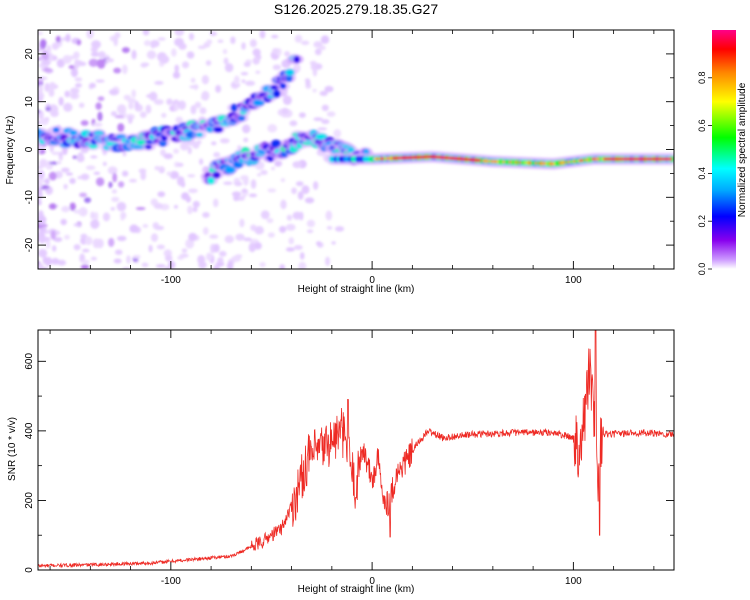  Describe the element at coordinates (356, 289) in the screenshot. I see `spectrogram-x-axis-label: Height of straight line (km)` at that location.